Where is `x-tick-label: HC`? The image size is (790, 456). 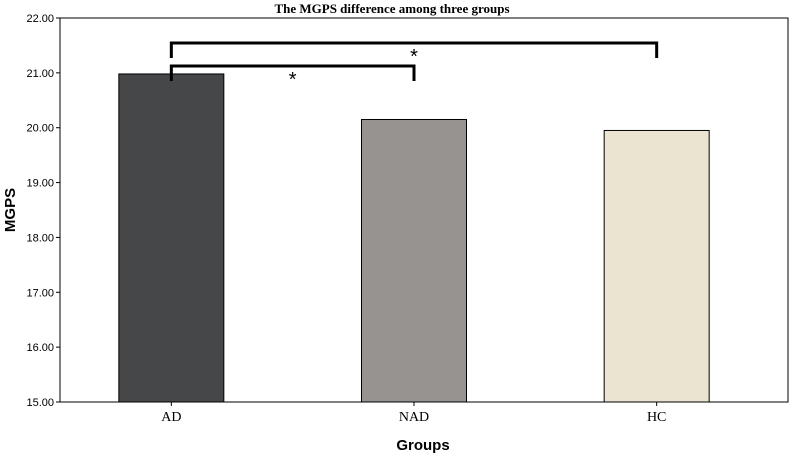
x-tick-label: HC is located at coordinates (656, 417).